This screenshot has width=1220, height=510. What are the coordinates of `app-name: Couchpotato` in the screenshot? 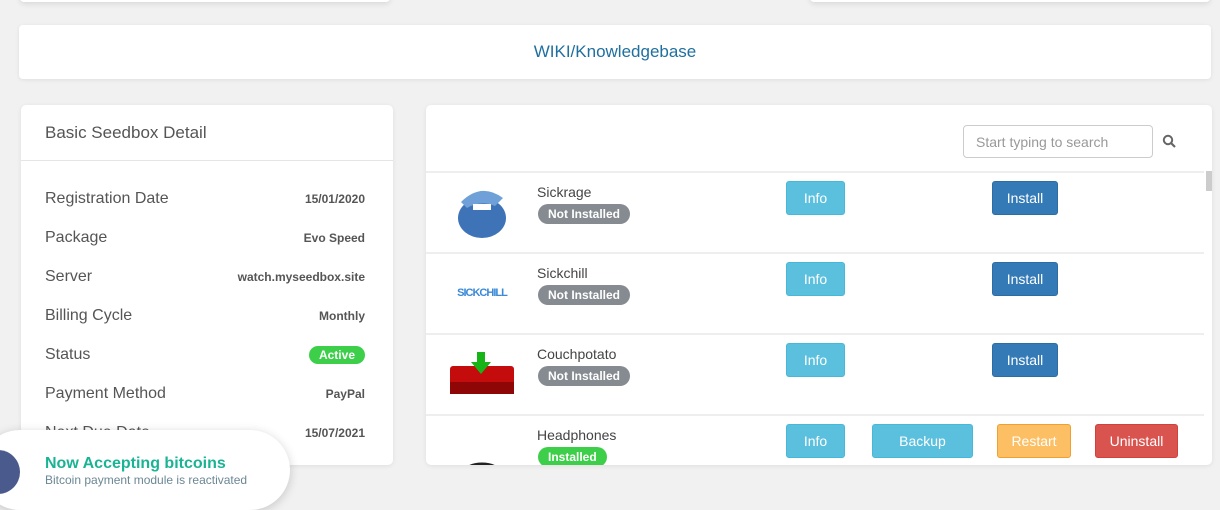 It's located at (577, 354).